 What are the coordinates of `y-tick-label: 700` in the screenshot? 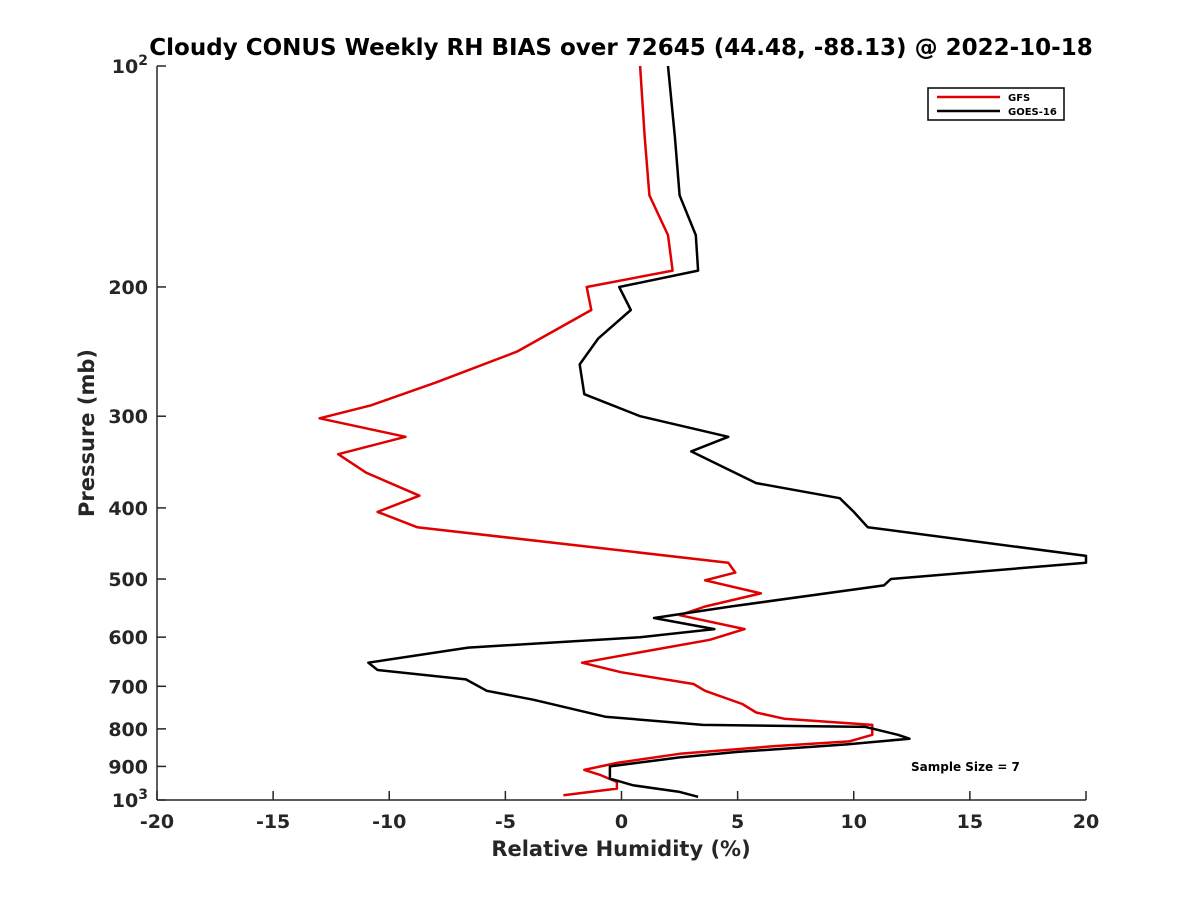 It's located at (128, 687).